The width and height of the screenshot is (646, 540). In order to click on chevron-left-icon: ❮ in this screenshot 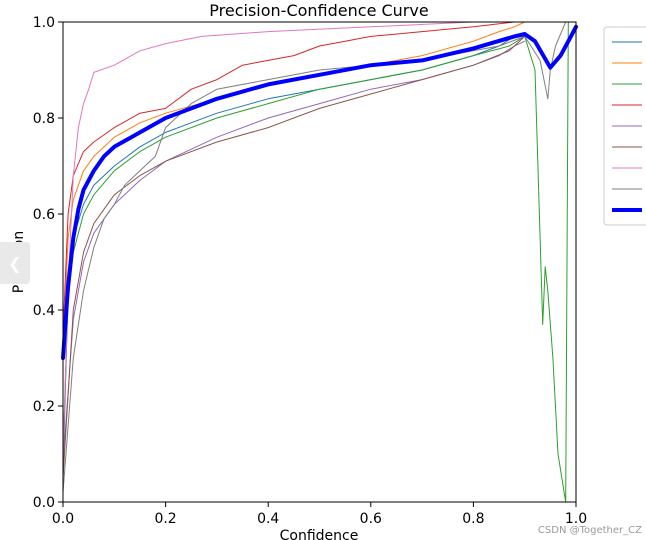, I will do `click(15, 263)`.